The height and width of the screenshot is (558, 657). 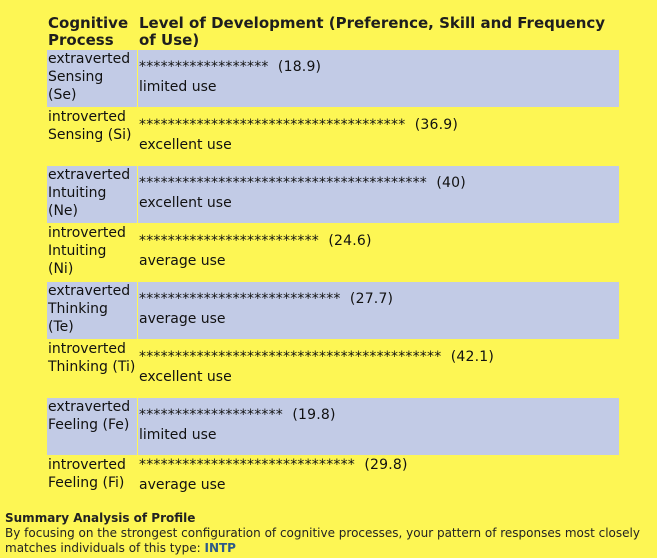 I want to click on score-bar: ****************************** (29.8), so click(x=378, y=465).